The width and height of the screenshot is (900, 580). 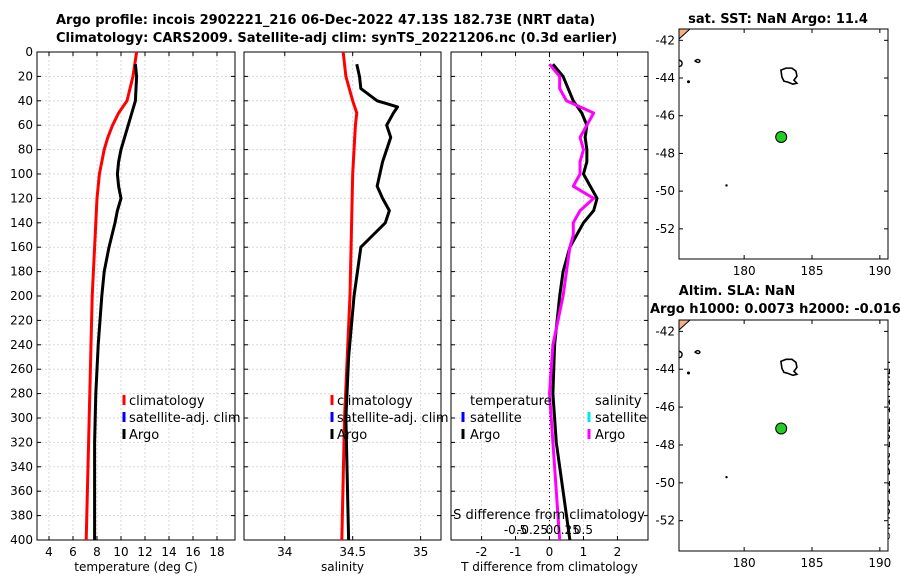 What do you see at coordinates (550, 530) in the screenshot?
I see `difference-top-xtick-label: 0` at bounding box center [550, 530].